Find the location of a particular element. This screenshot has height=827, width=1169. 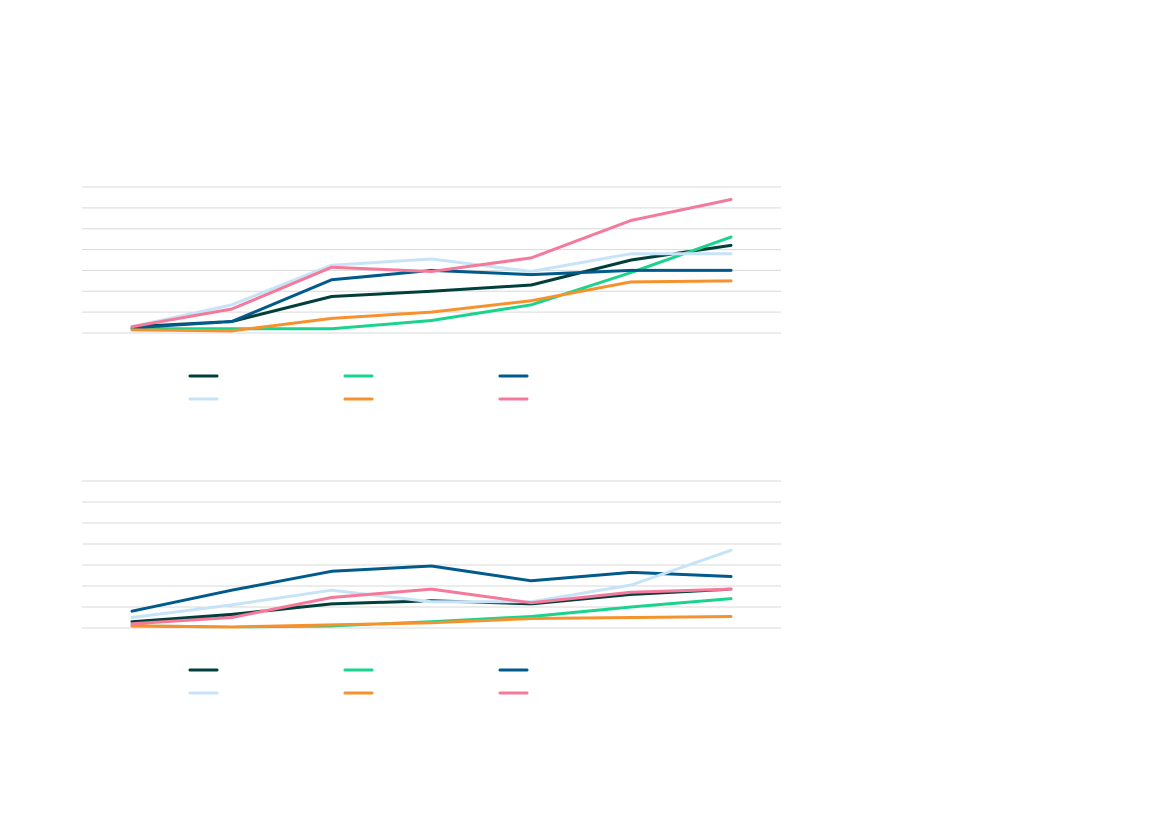

gridlines is located at coordinates (431, 554).